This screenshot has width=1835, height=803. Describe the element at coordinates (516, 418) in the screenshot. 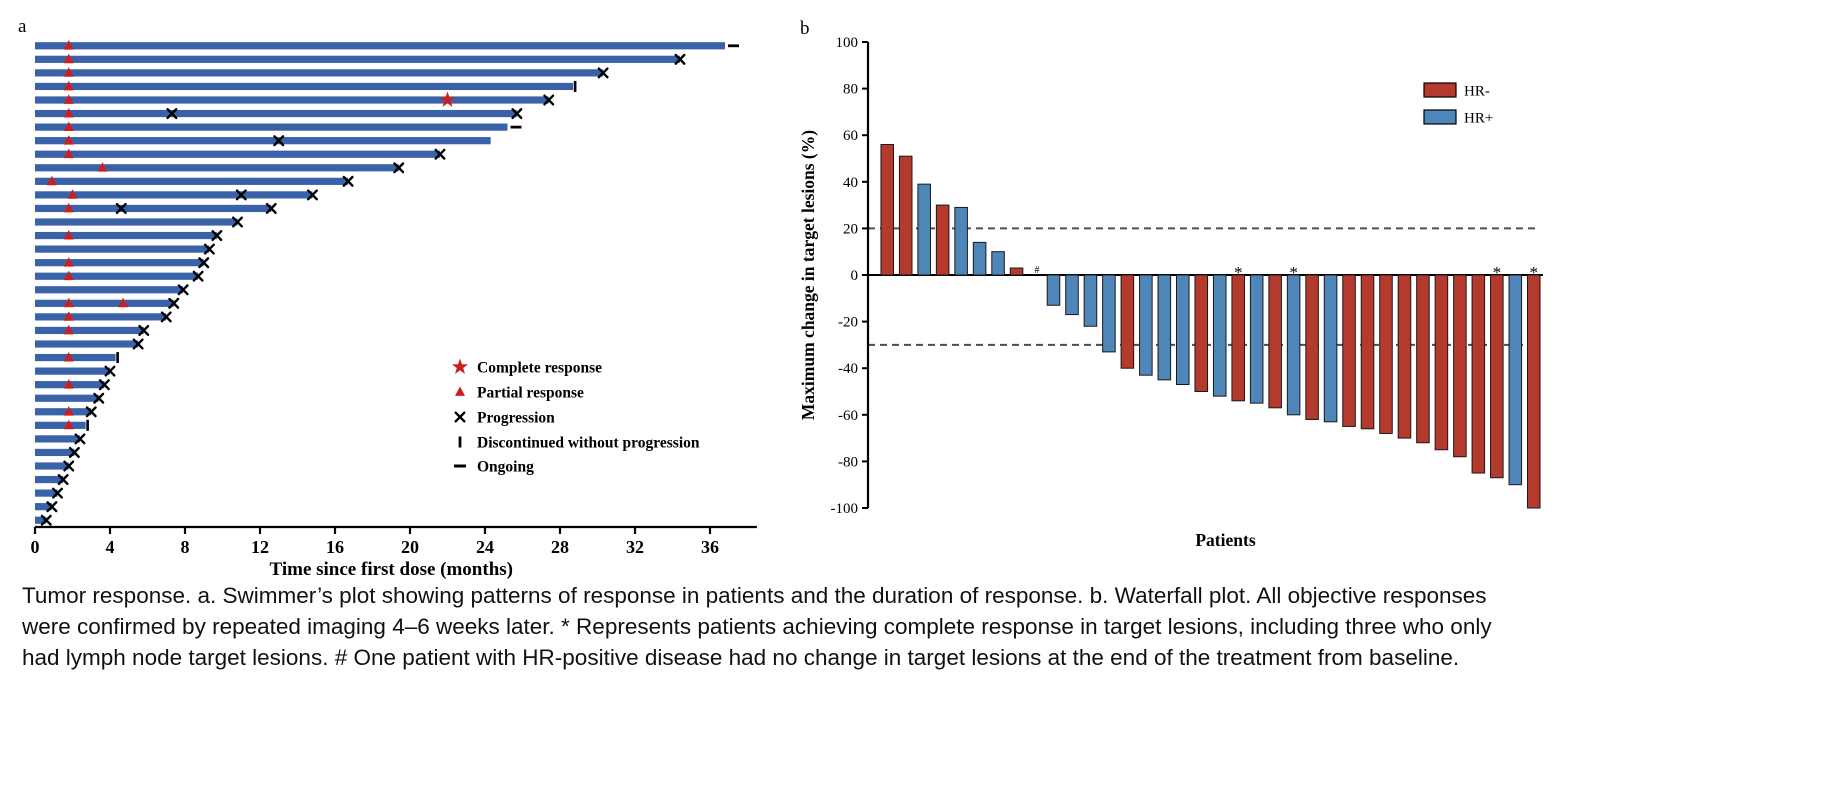

I see `swimmer-legend-label: Progression` at that location.